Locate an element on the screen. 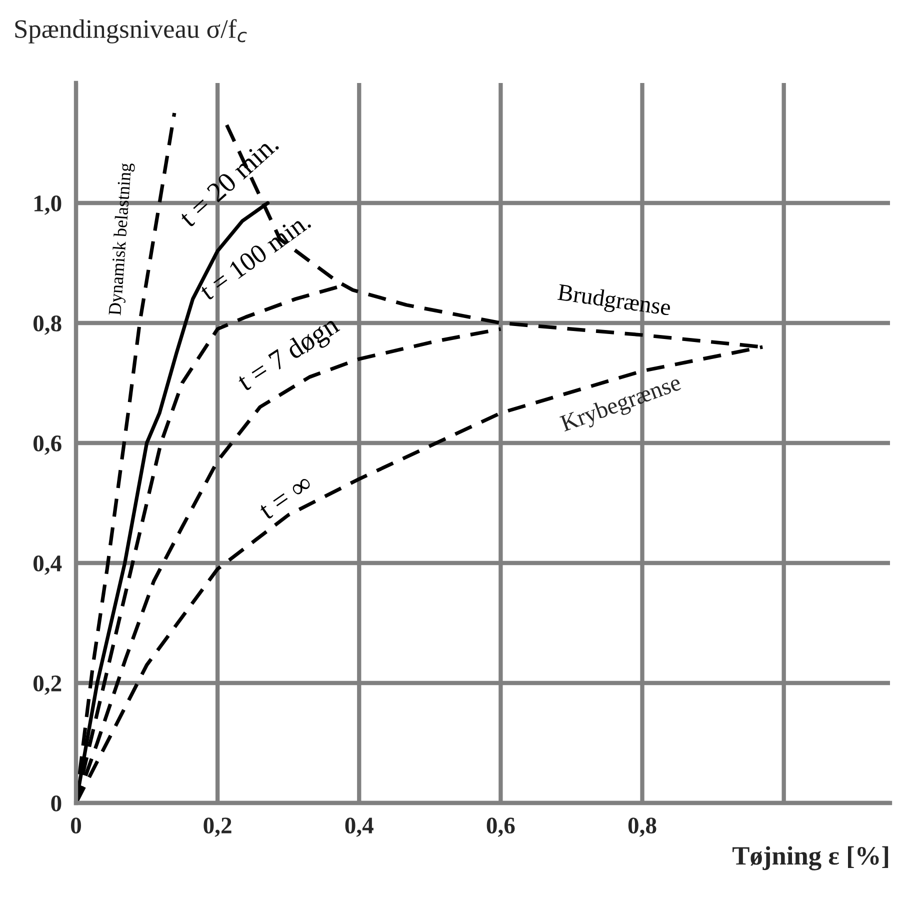 The height and width of the screenshot is (897, 901). x-axis-title: Tøjning ε [%] is located at coordinates (810, 858).